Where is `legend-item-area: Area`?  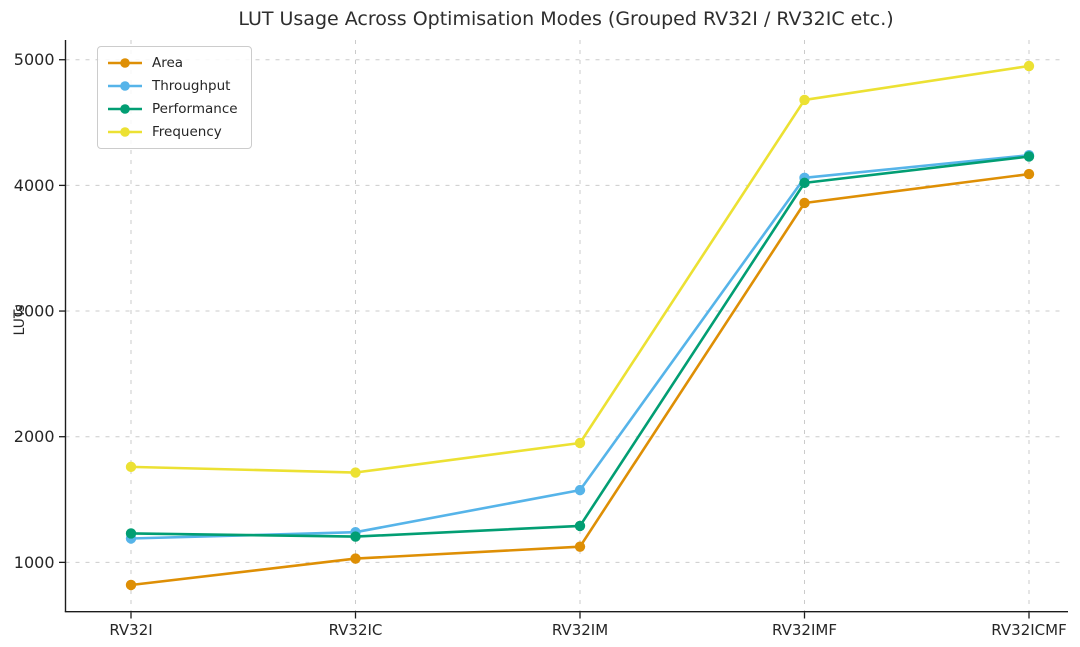
legend-item-area: Area is located at coordinates (172, 63).